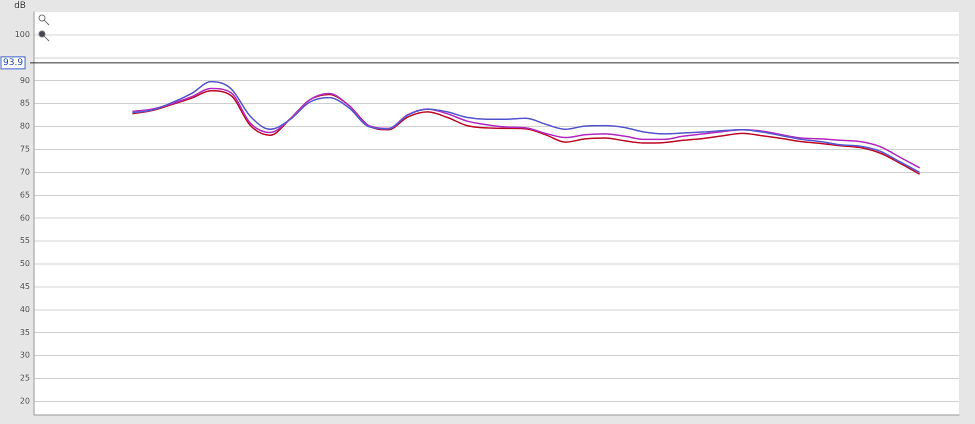 The height and width of the screenshot is (424, 975). I want to click on y-tick-label: 80, so click(25, 126).